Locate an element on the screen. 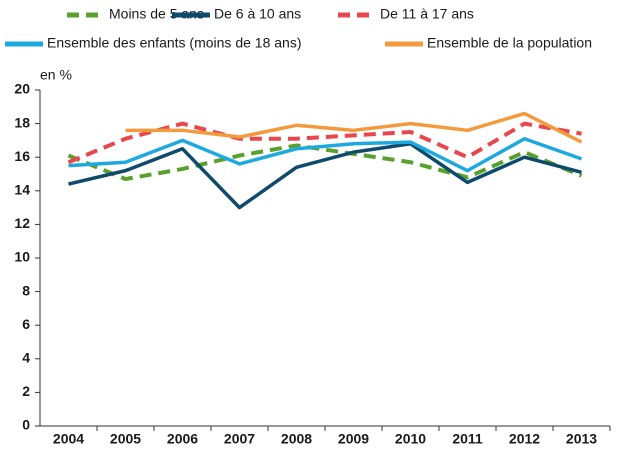  x-tick-label: 2010 is located at coordinates (410, 439).